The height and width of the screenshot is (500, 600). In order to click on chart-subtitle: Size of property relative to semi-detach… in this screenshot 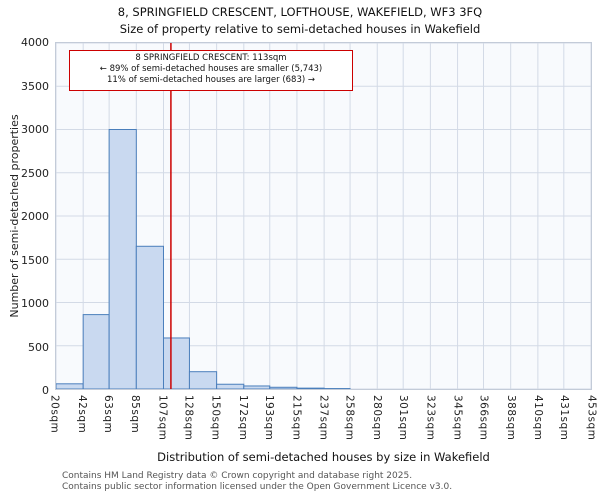, I will do `click(300, 29)`.